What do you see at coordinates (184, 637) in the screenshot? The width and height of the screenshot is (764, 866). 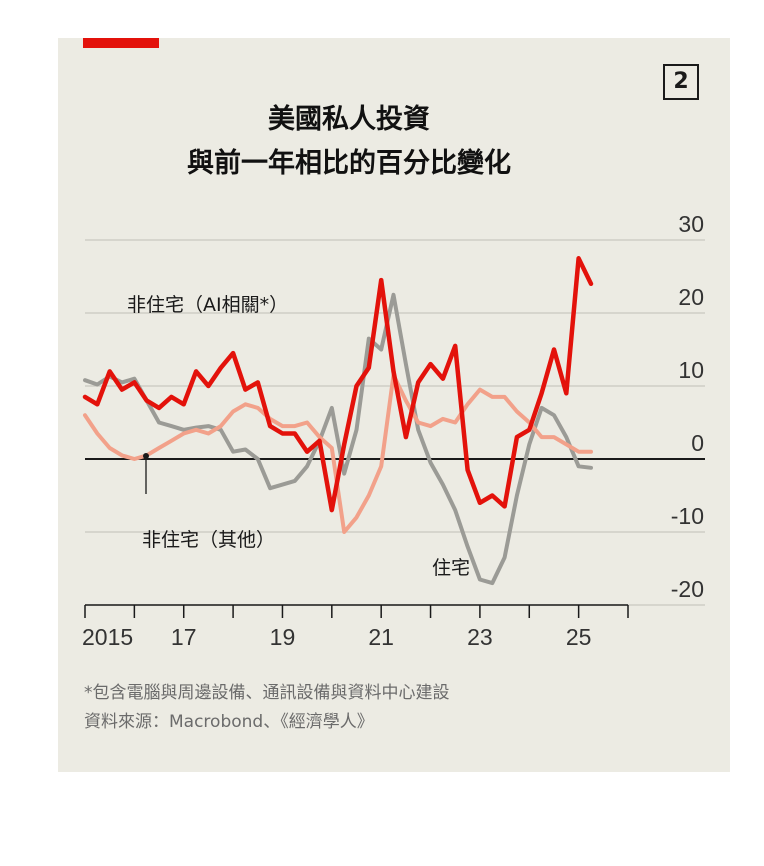 I see `x-tick-label: 17` at bounding box center [184, 637].